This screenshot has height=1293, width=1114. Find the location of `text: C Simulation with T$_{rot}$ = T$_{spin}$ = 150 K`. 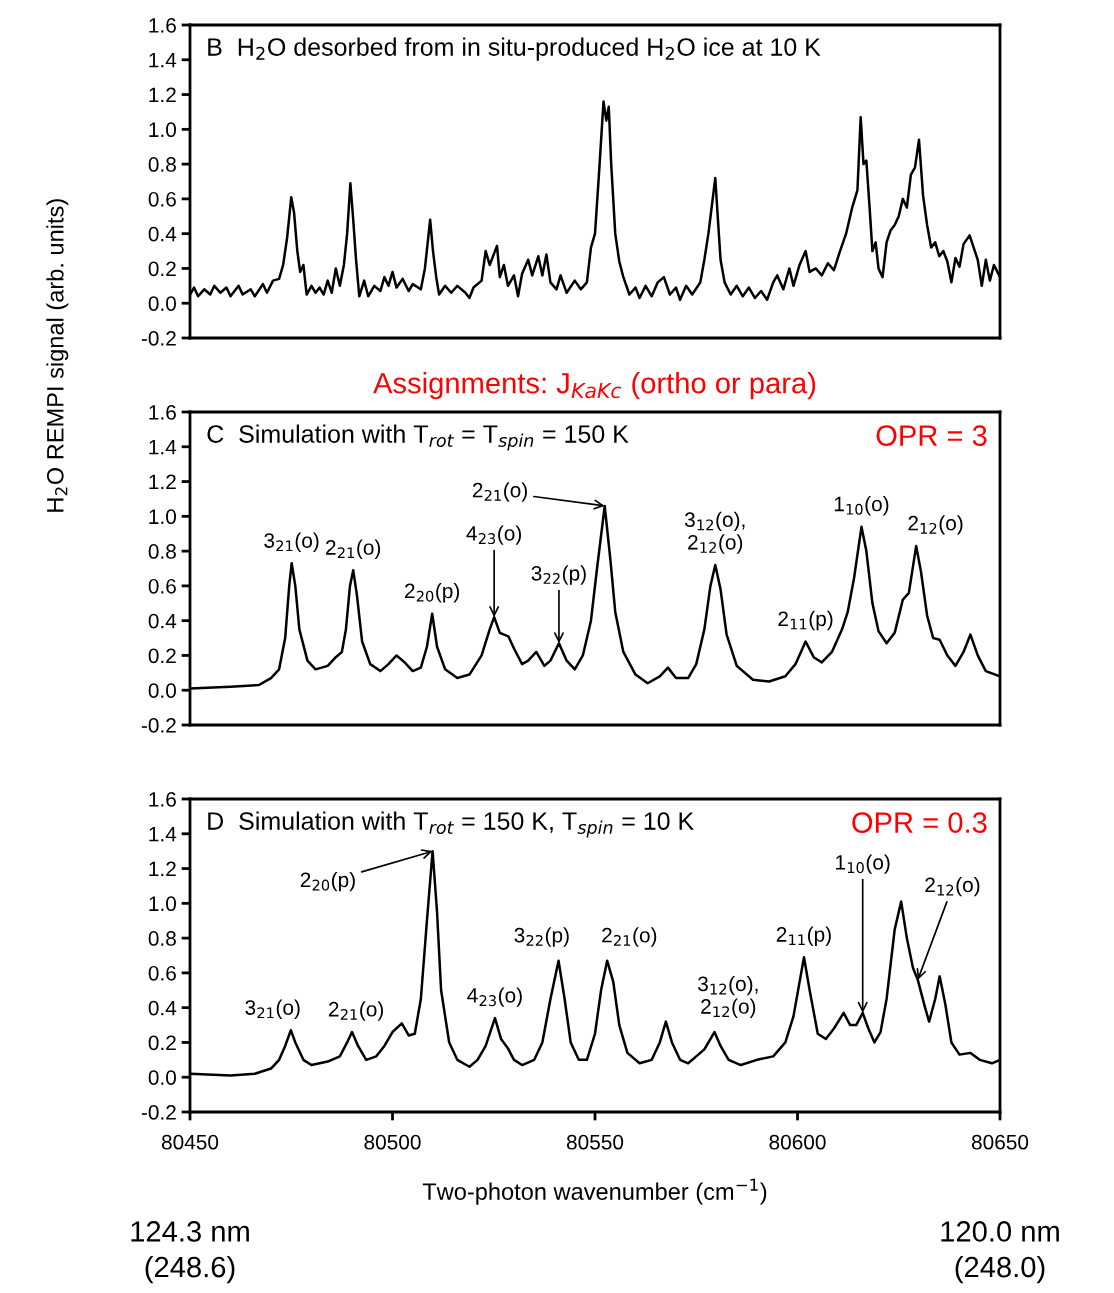

text: C Simulation with T$_{rot}$ = T$_{spin}$ = 150 K is located at coordinates (418, 437).